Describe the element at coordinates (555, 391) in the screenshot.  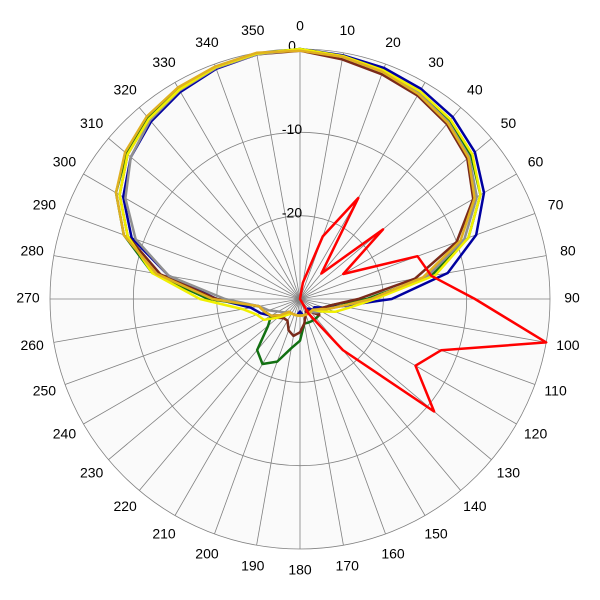
I see `angle-label: 110` at that location.